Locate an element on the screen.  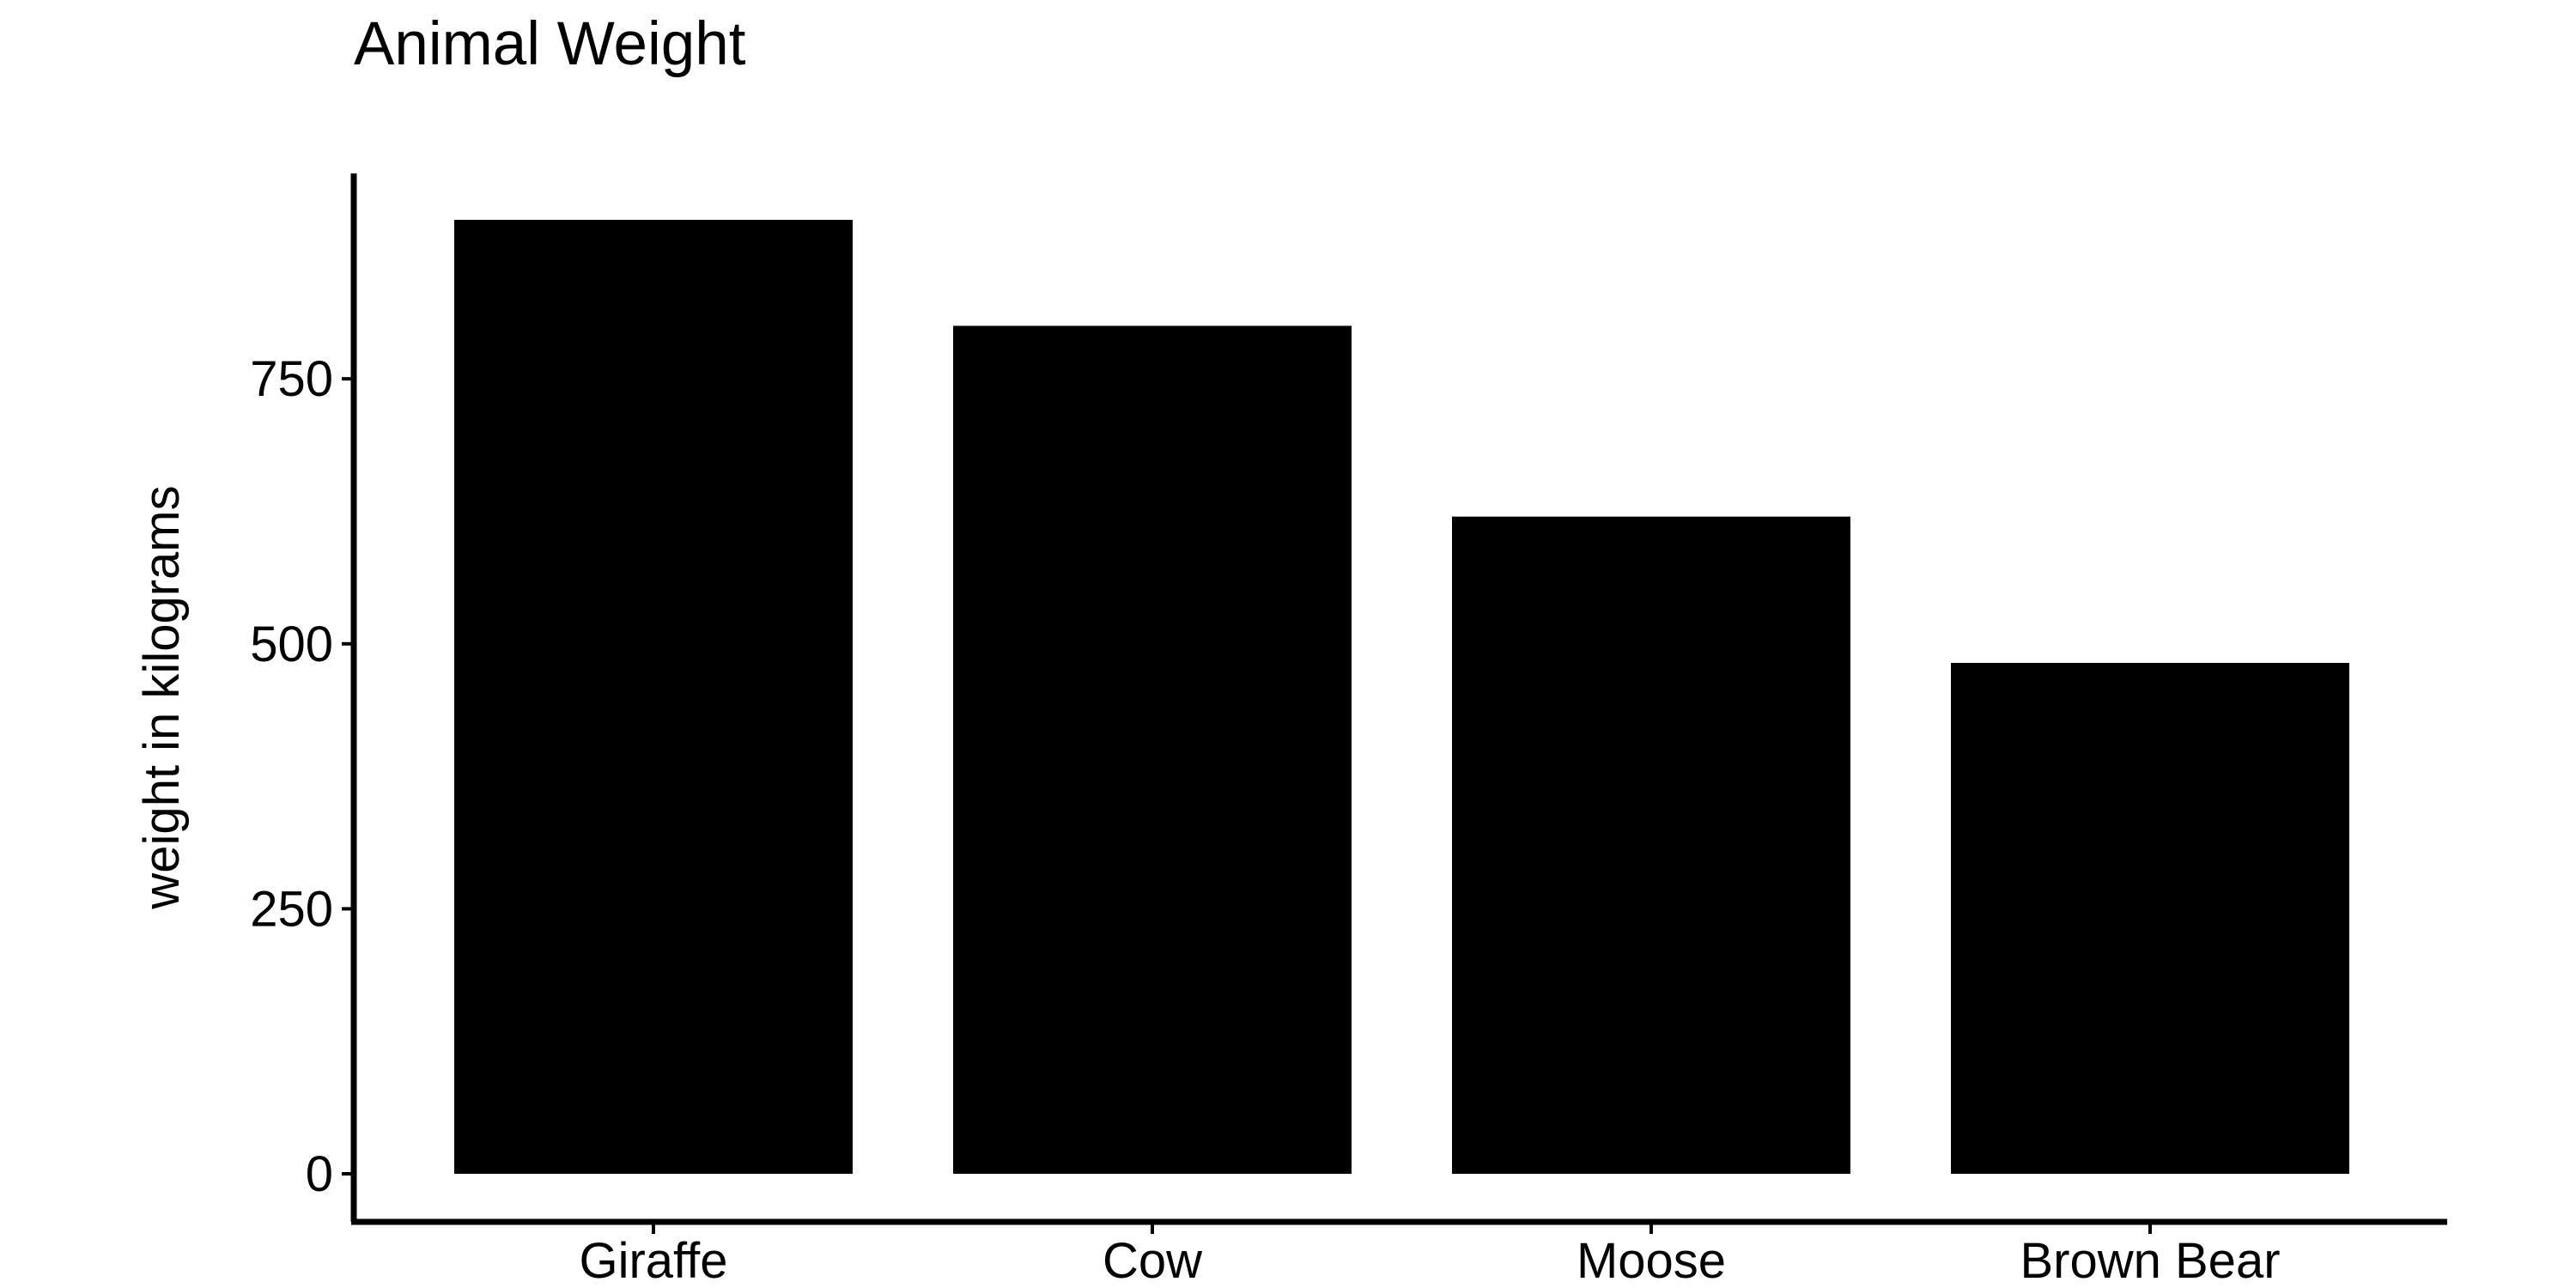
chart-title: Animal Weight is located at coordinates (550, 44).